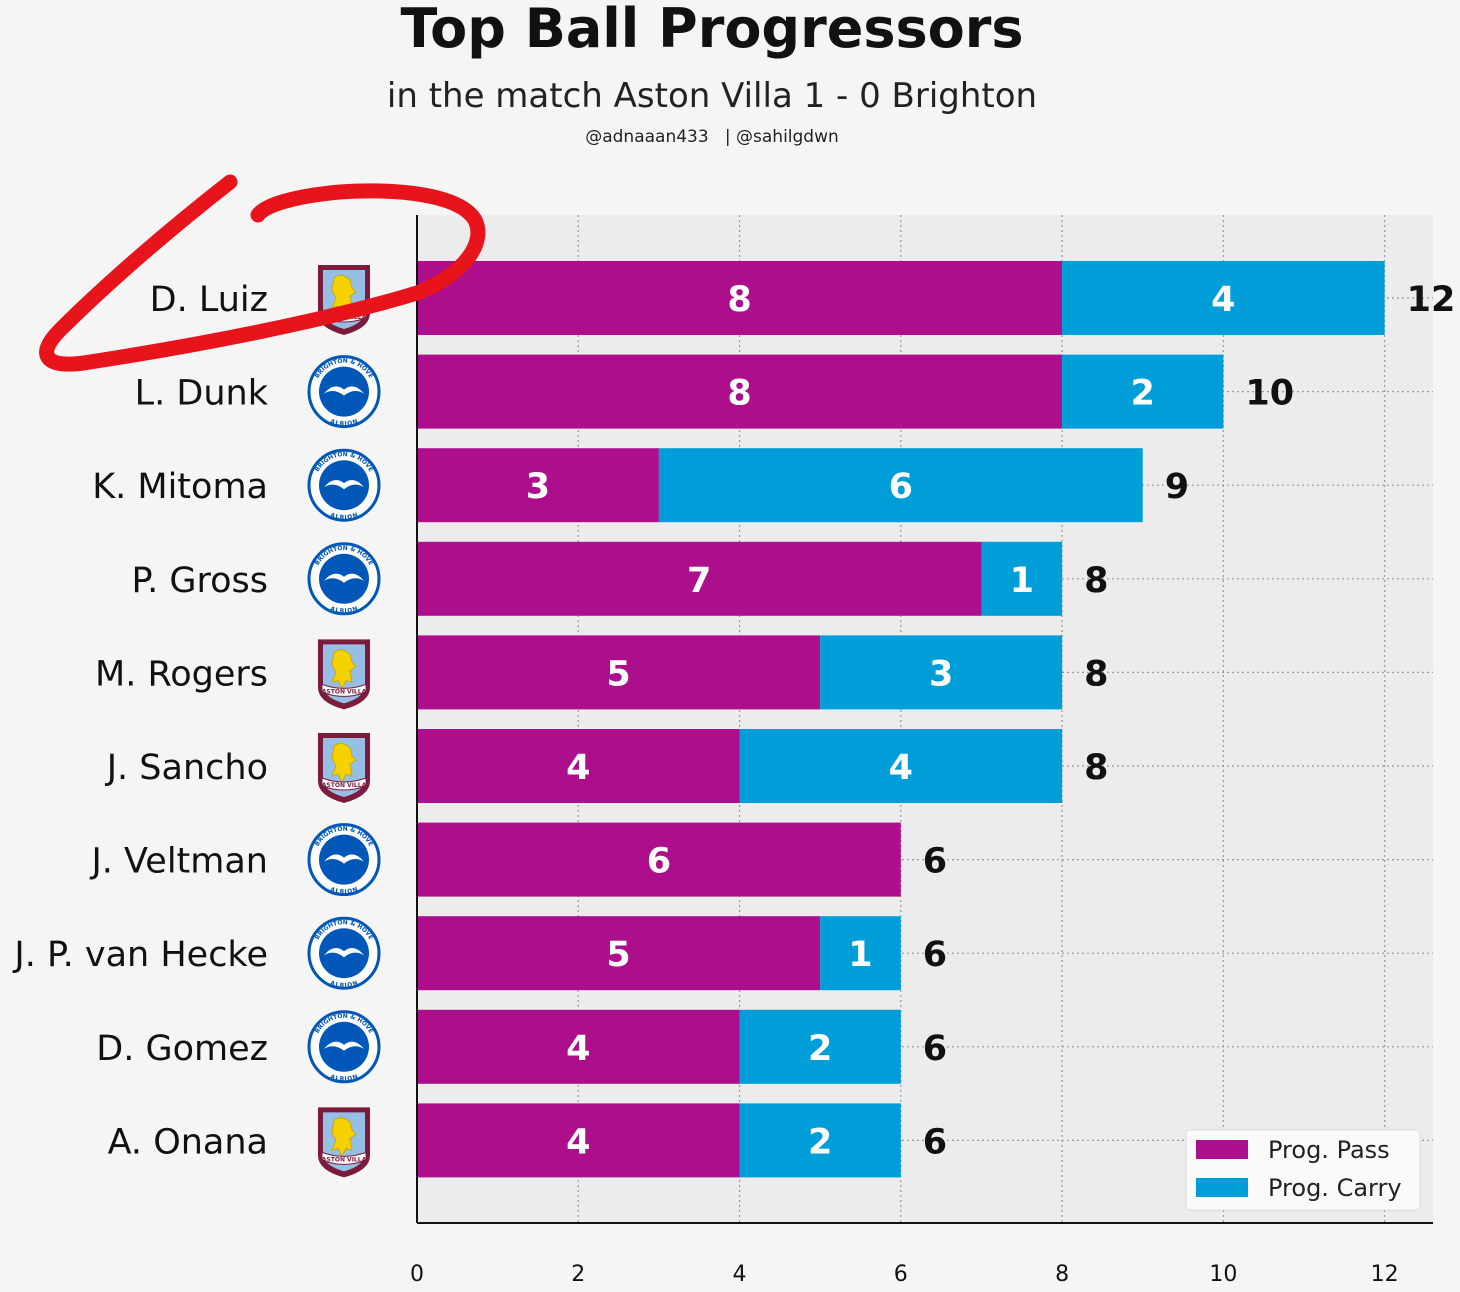 The height and width of the screenshot is (1292, 1460). I want to click on player-name: D. Luiz, so click(209, 300).